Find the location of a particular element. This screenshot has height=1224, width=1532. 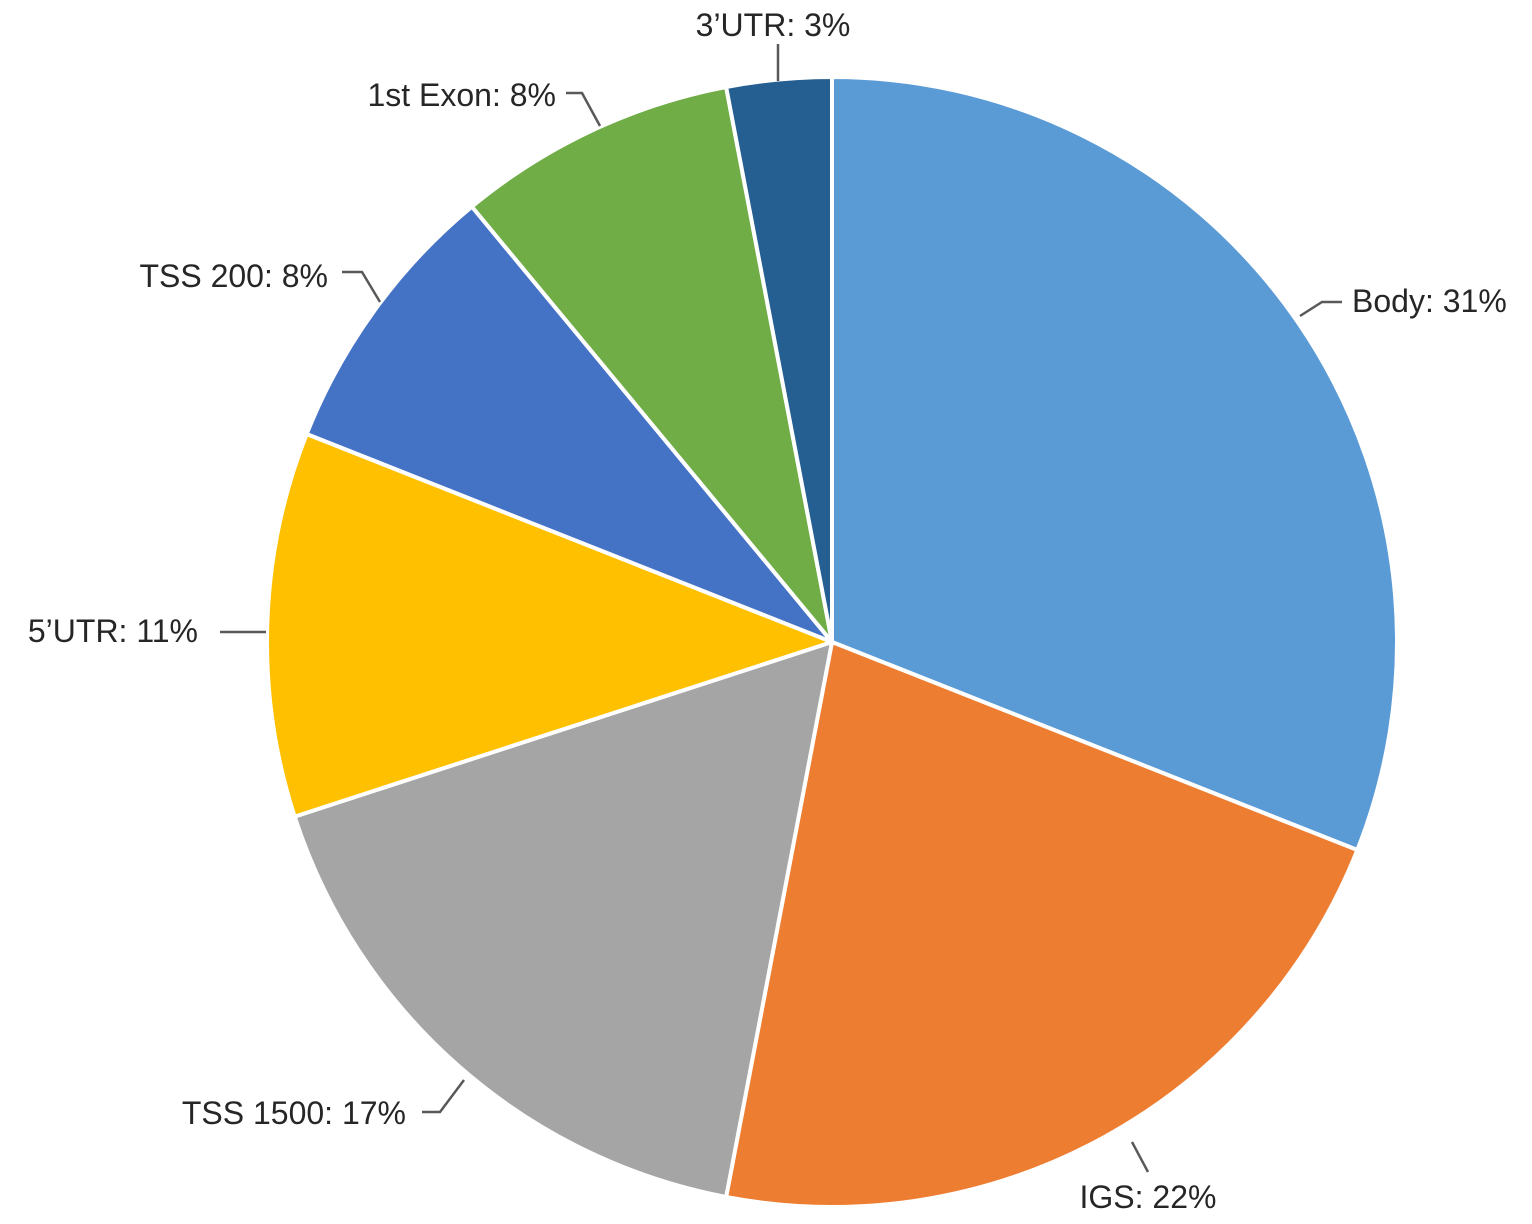

data-label-tss-1500: TSS 1500: 17% is located at coordinates (294, 1113).